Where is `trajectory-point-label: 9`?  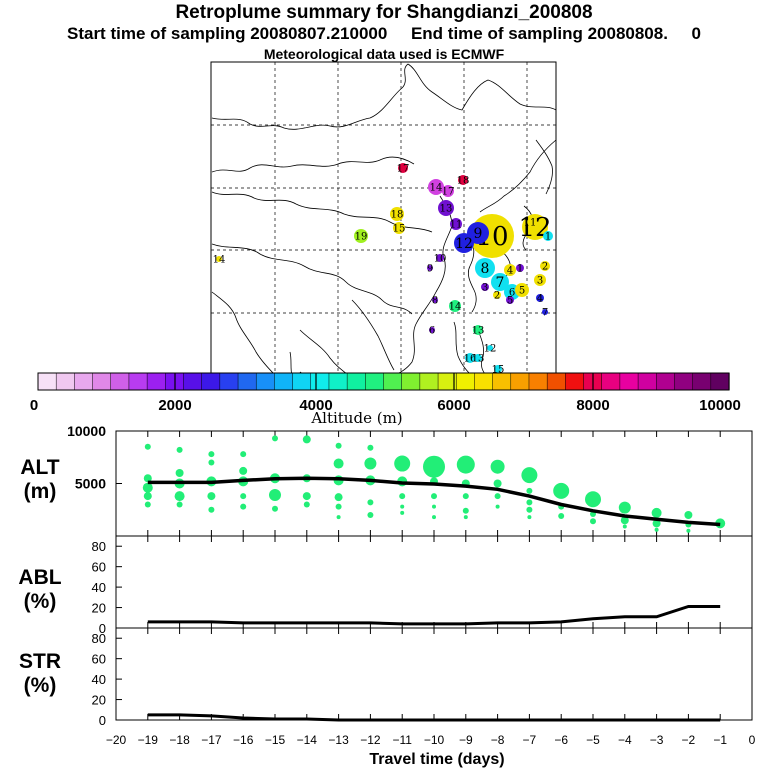
trajectory-point-label: 9 is located at coordinates (430, 269).